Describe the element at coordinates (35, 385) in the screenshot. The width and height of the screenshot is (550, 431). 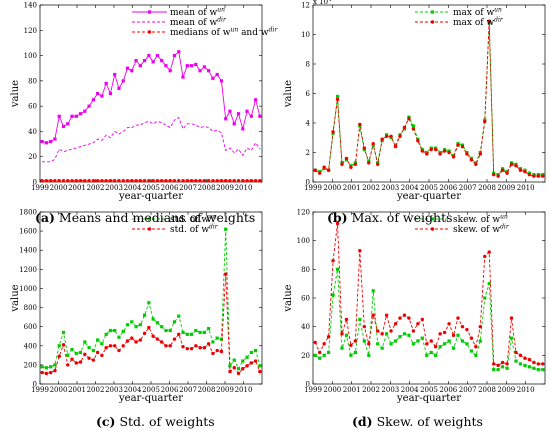
I see `p2-ytick-label-0: 0` at that location.